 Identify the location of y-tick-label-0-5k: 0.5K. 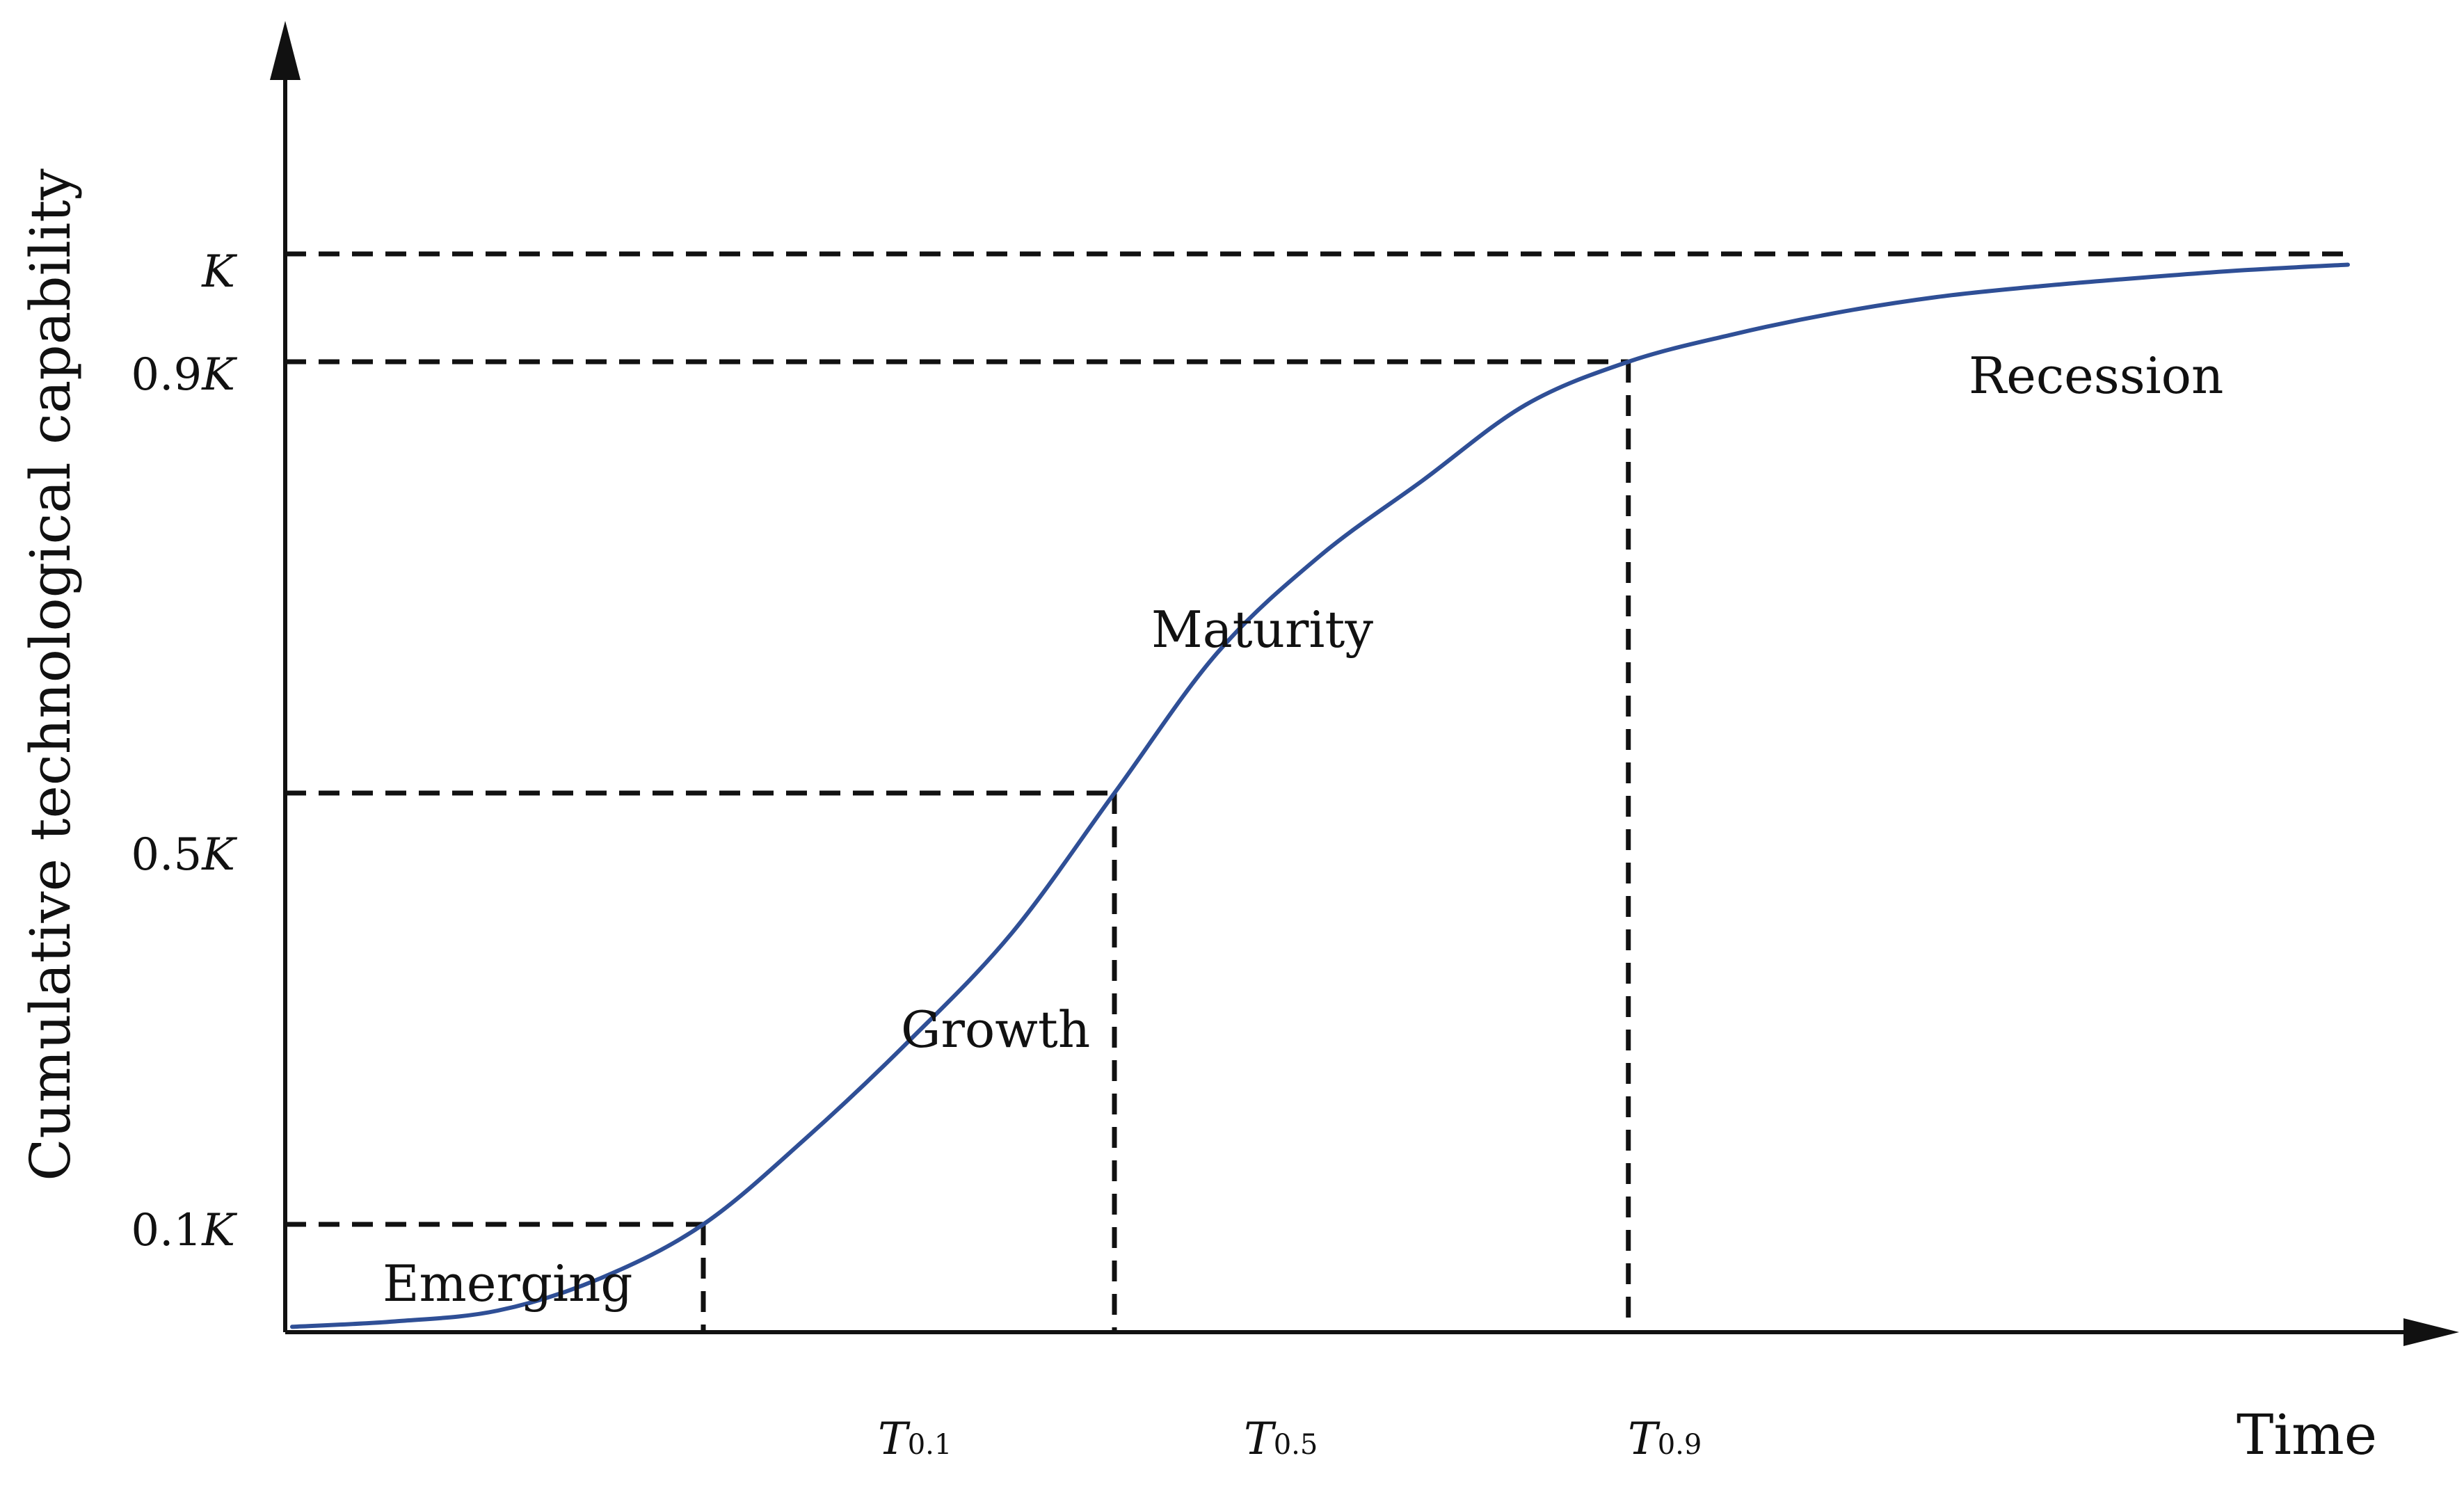
(184, 855).